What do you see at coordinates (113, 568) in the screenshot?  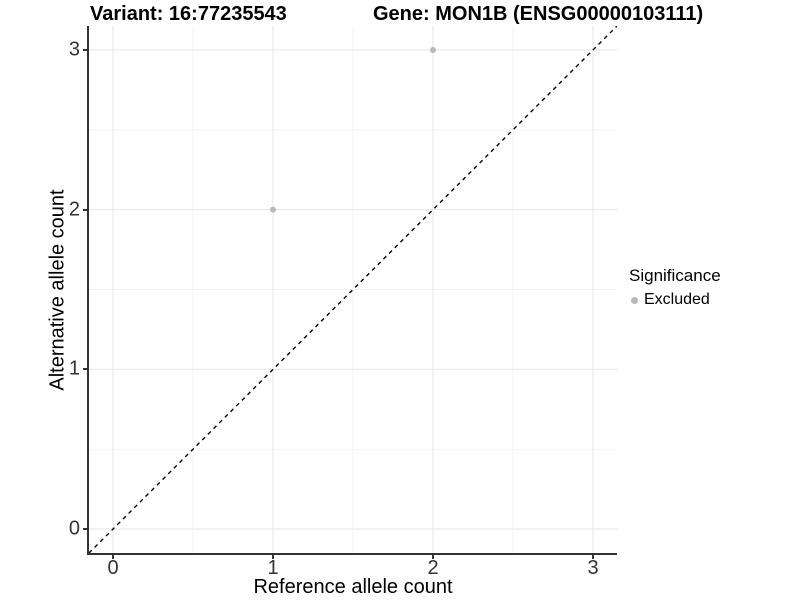 I see `x-tick-label: 0` at bounding box center [113, 568].